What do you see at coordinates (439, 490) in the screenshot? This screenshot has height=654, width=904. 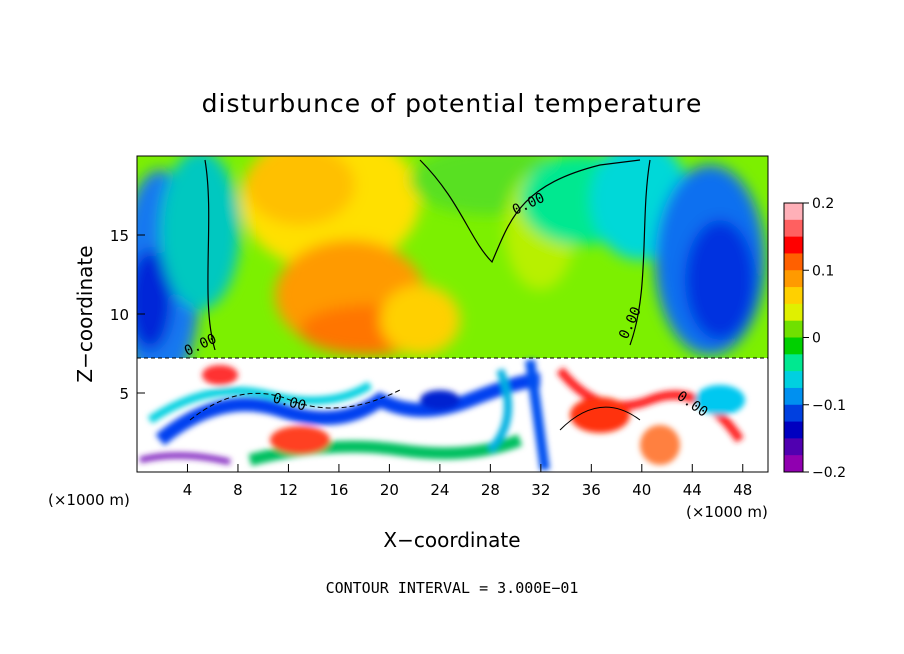 I see `x-tick-label: 24` at bounding box center [439, 490].